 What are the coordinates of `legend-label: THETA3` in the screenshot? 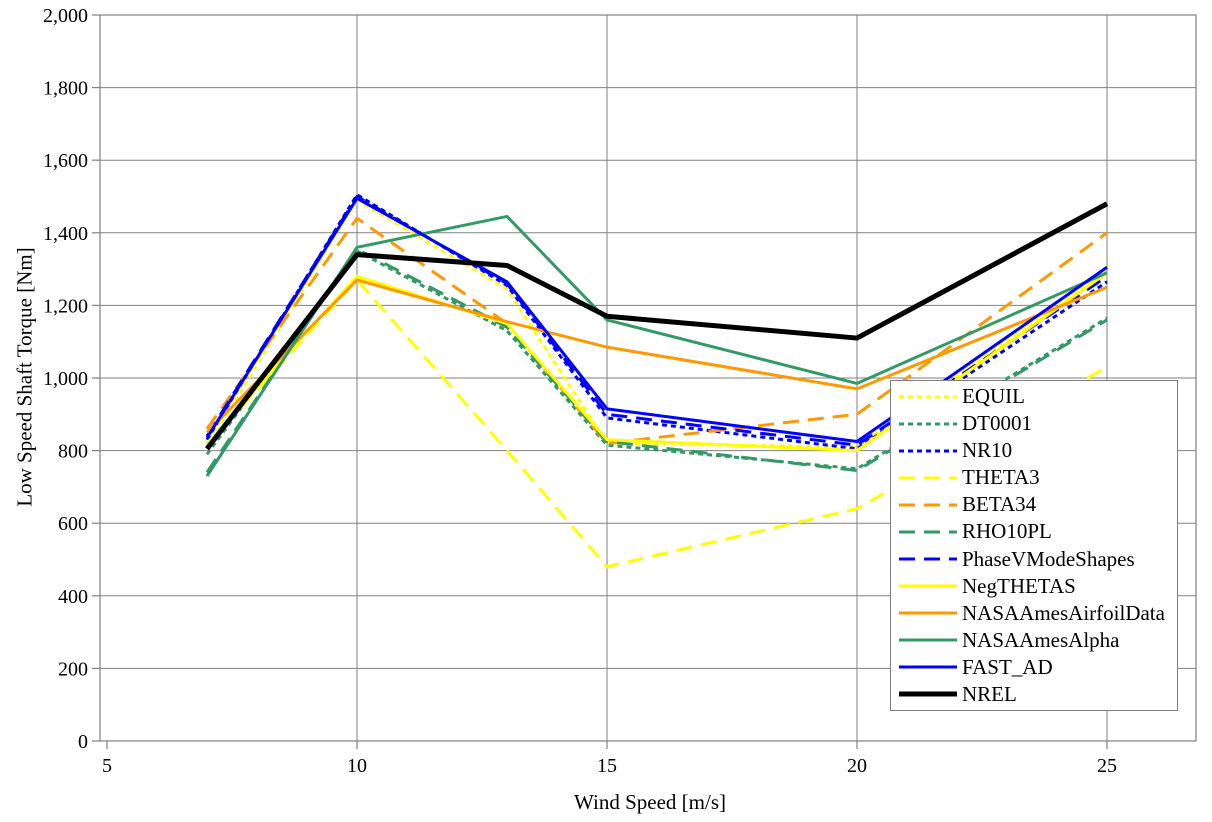 It's located at (1001, 477).